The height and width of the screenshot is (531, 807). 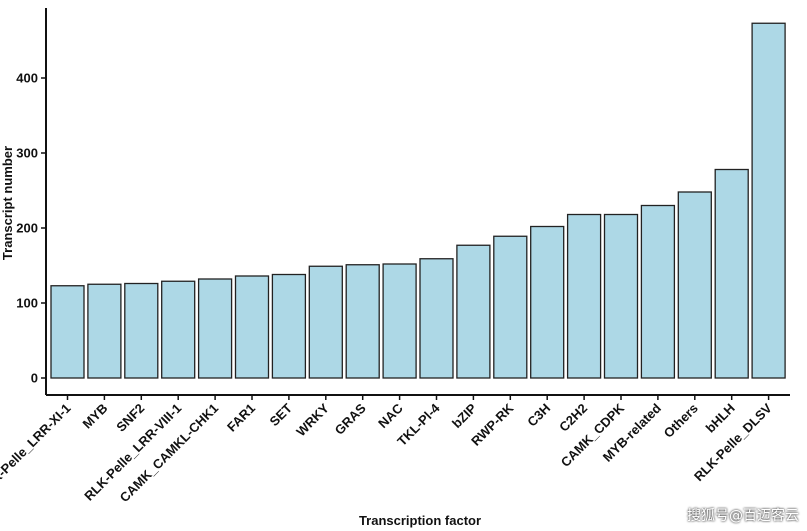 What do you see at coordinates (681, 421) in the screenshot?
I see `x-tick-label: Others` at bounding box center [681, 421].